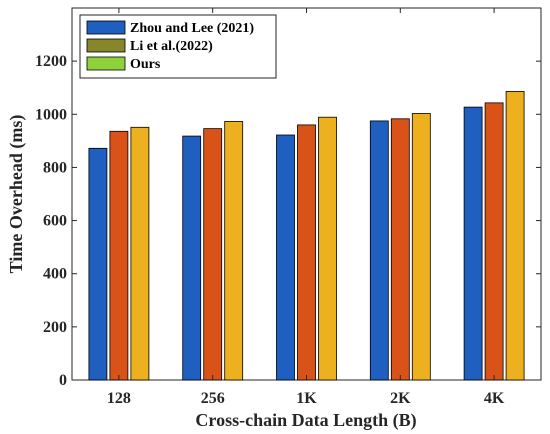  Describe the element at coordinates (213, 398) in the screenshot. I see `x-tick-label: 256` at that location.